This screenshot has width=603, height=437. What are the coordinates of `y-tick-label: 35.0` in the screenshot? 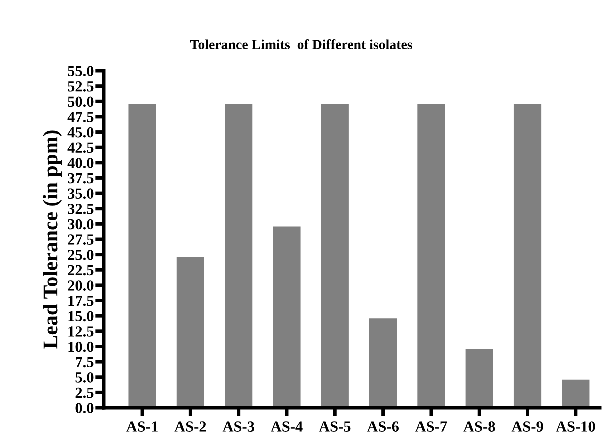 It's located at (81, 194).